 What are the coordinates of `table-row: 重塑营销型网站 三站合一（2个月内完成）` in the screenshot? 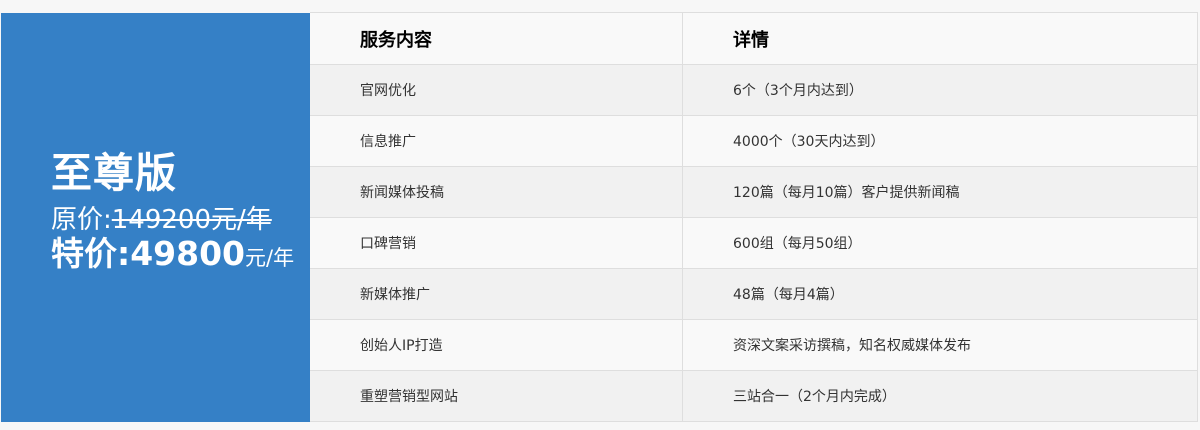 It's located at (754, 396).